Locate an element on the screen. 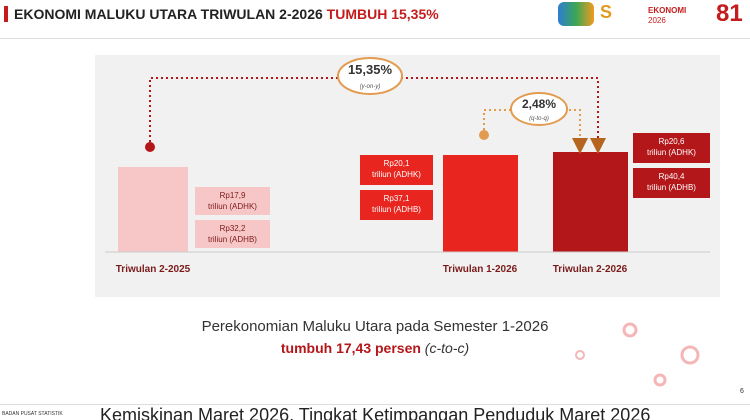 This screenshot has height=420, width=750. value-box: Rp40,4 triliun (ADHB) is located at coordinates (671, 183).